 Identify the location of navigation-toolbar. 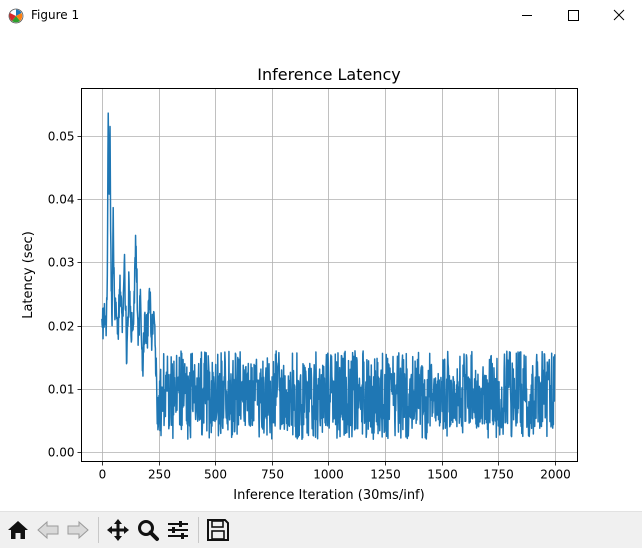
(321, 529).